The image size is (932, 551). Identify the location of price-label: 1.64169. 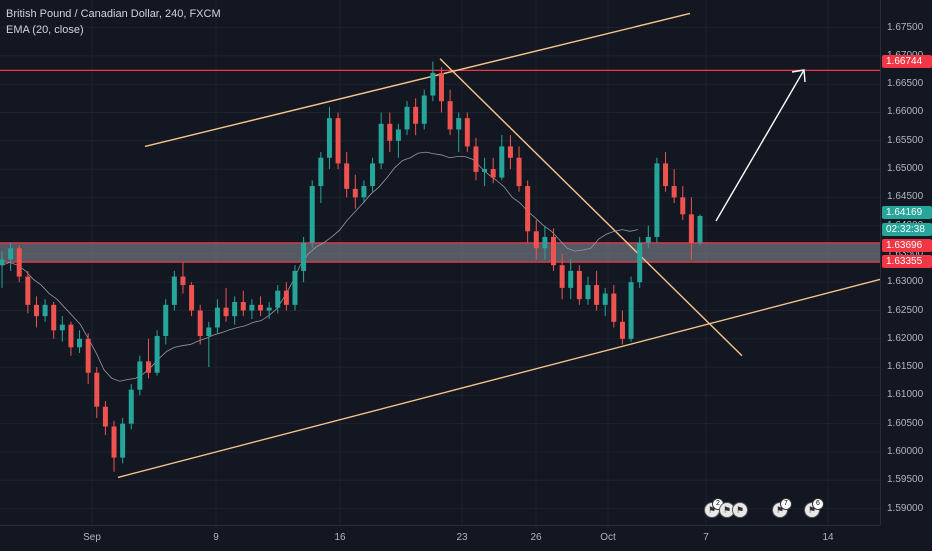
(907, 212).